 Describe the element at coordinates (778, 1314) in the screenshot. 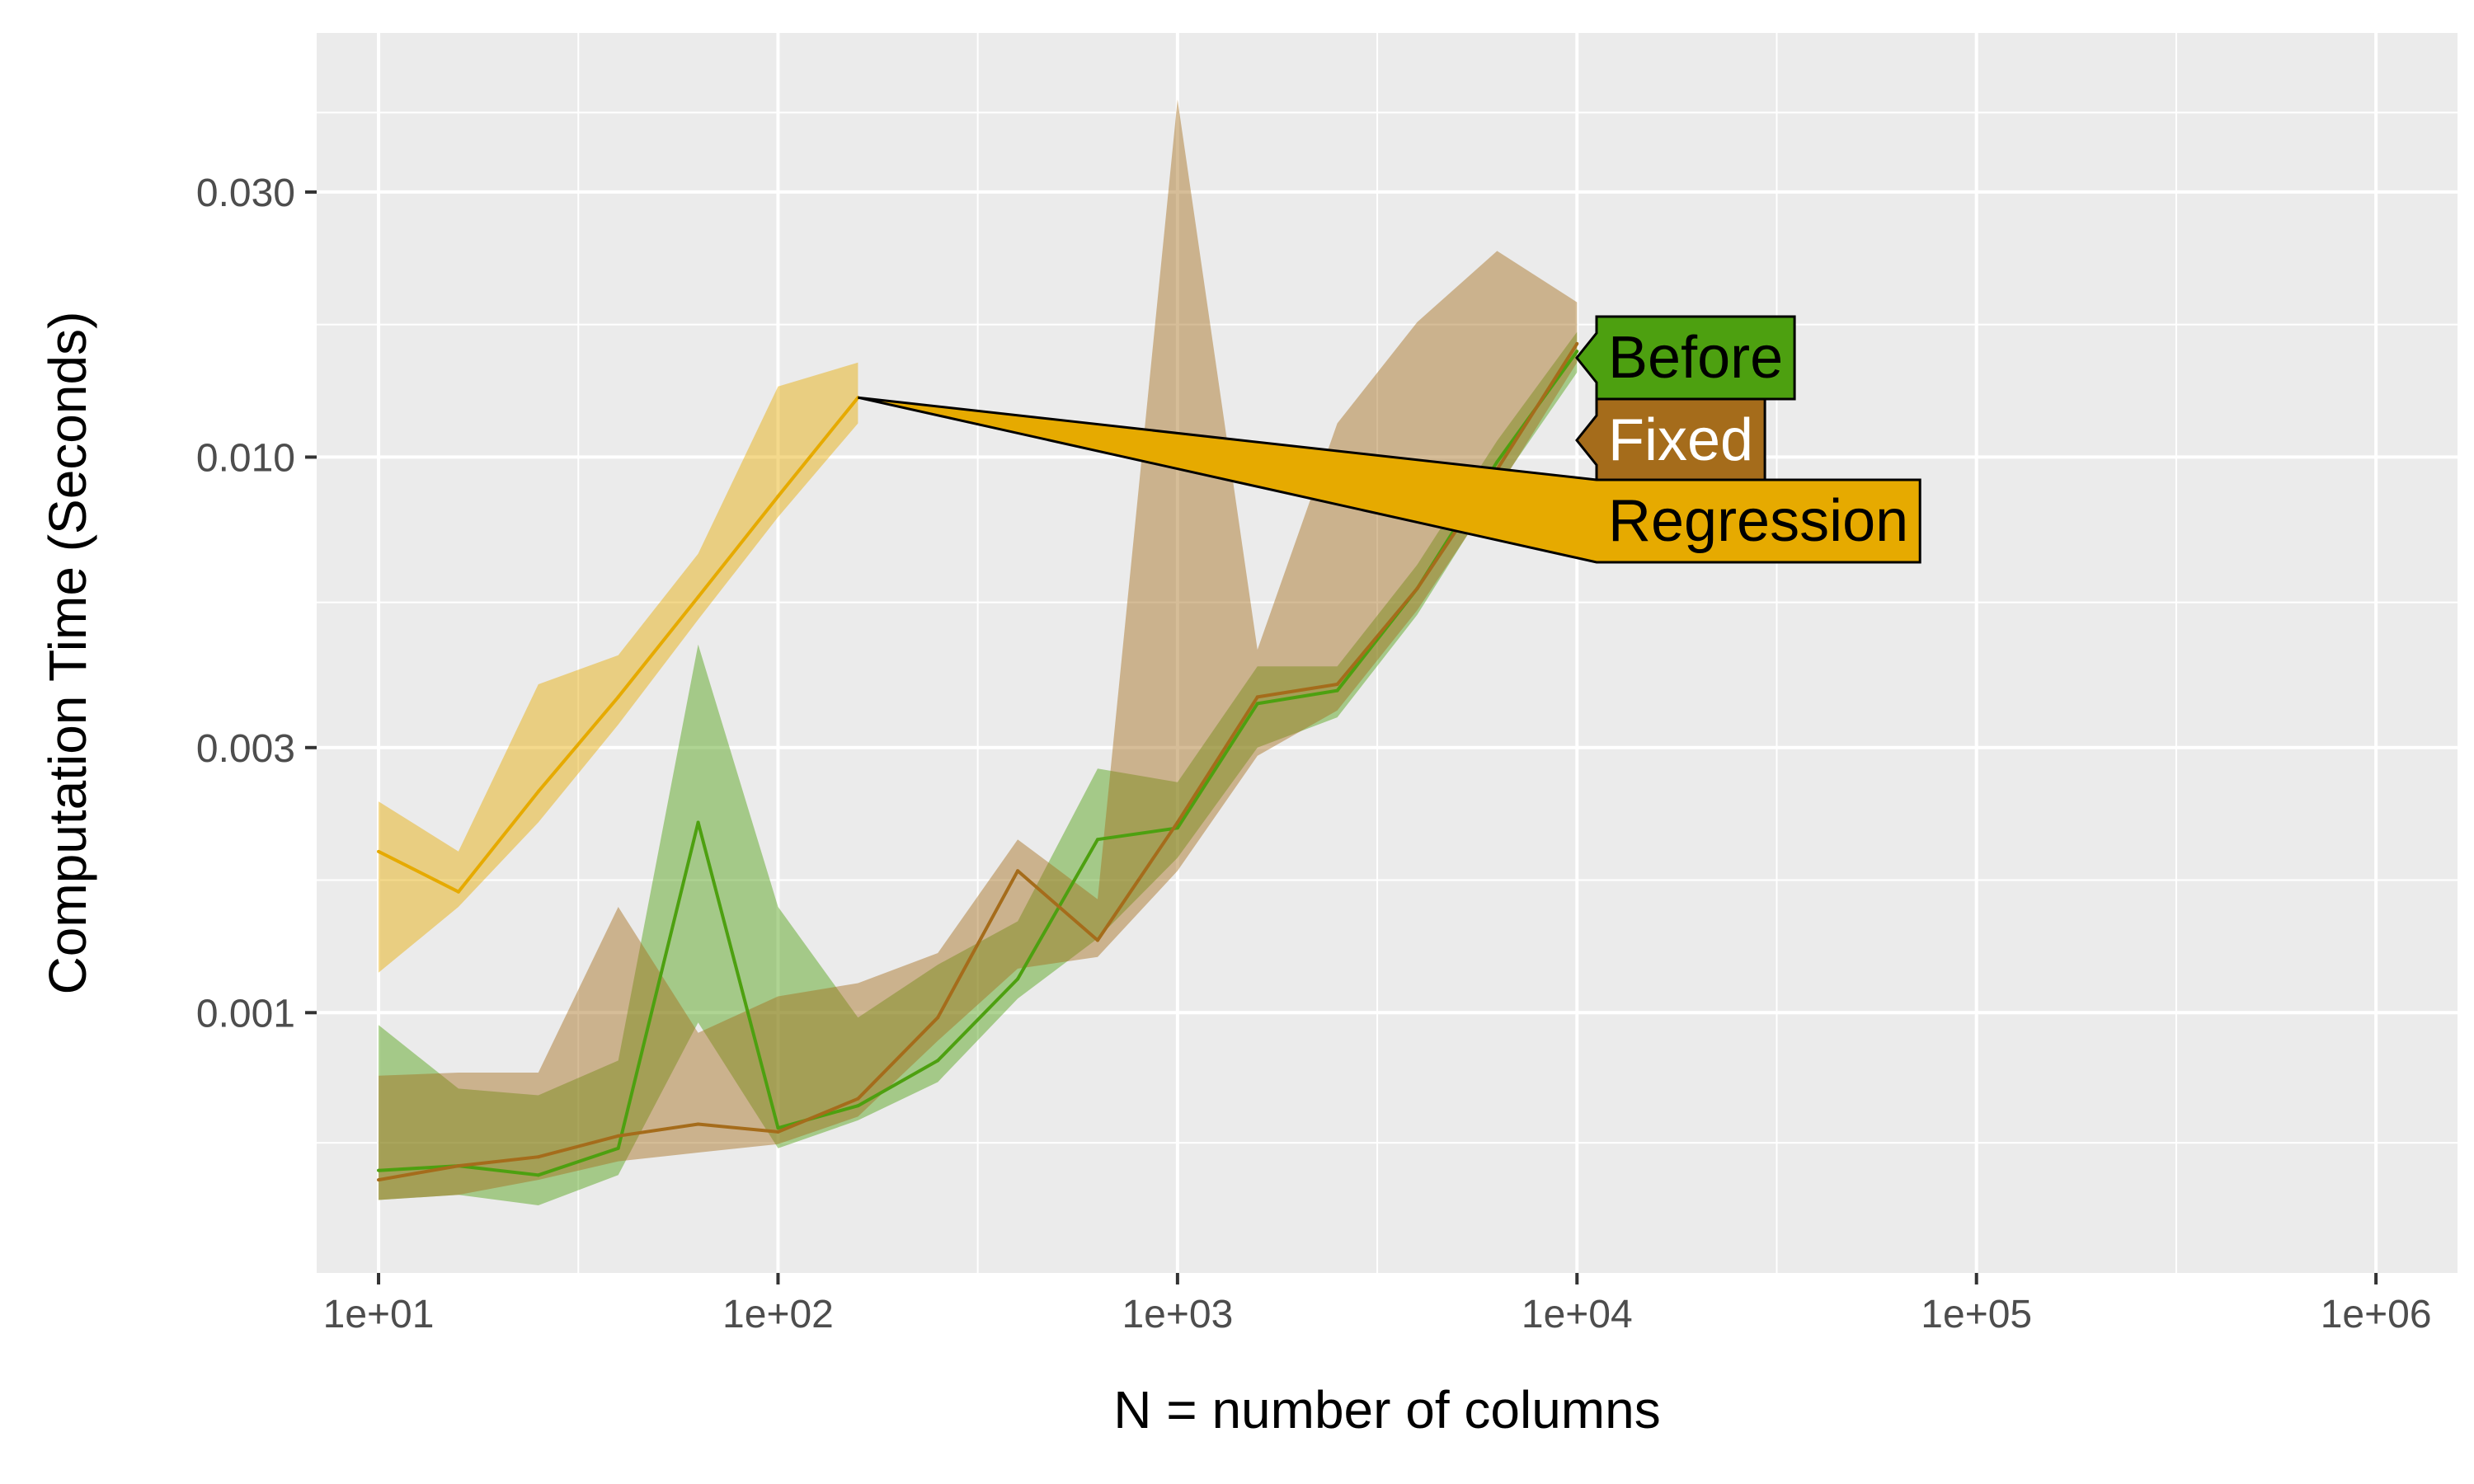

I see `x-tick-label: 1e+02` at that location.